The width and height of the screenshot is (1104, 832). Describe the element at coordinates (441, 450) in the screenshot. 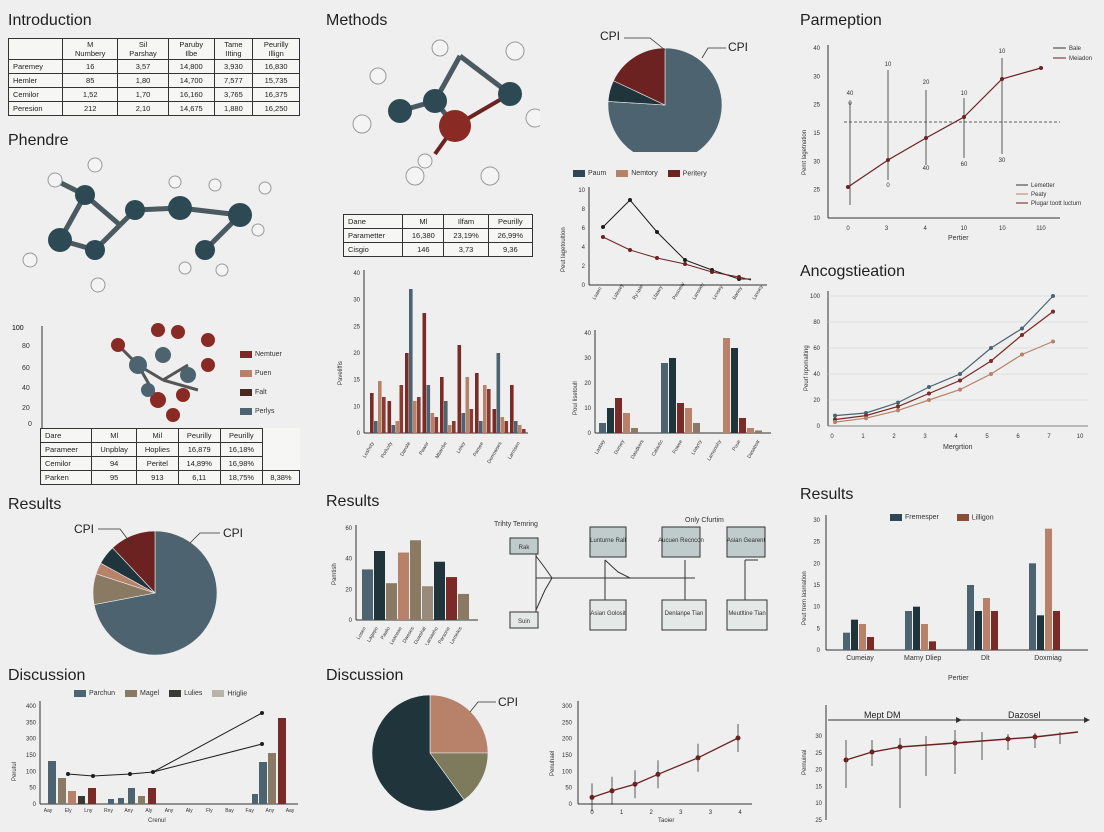

I see `x-tick-label: Mtiarrbe` at that location.